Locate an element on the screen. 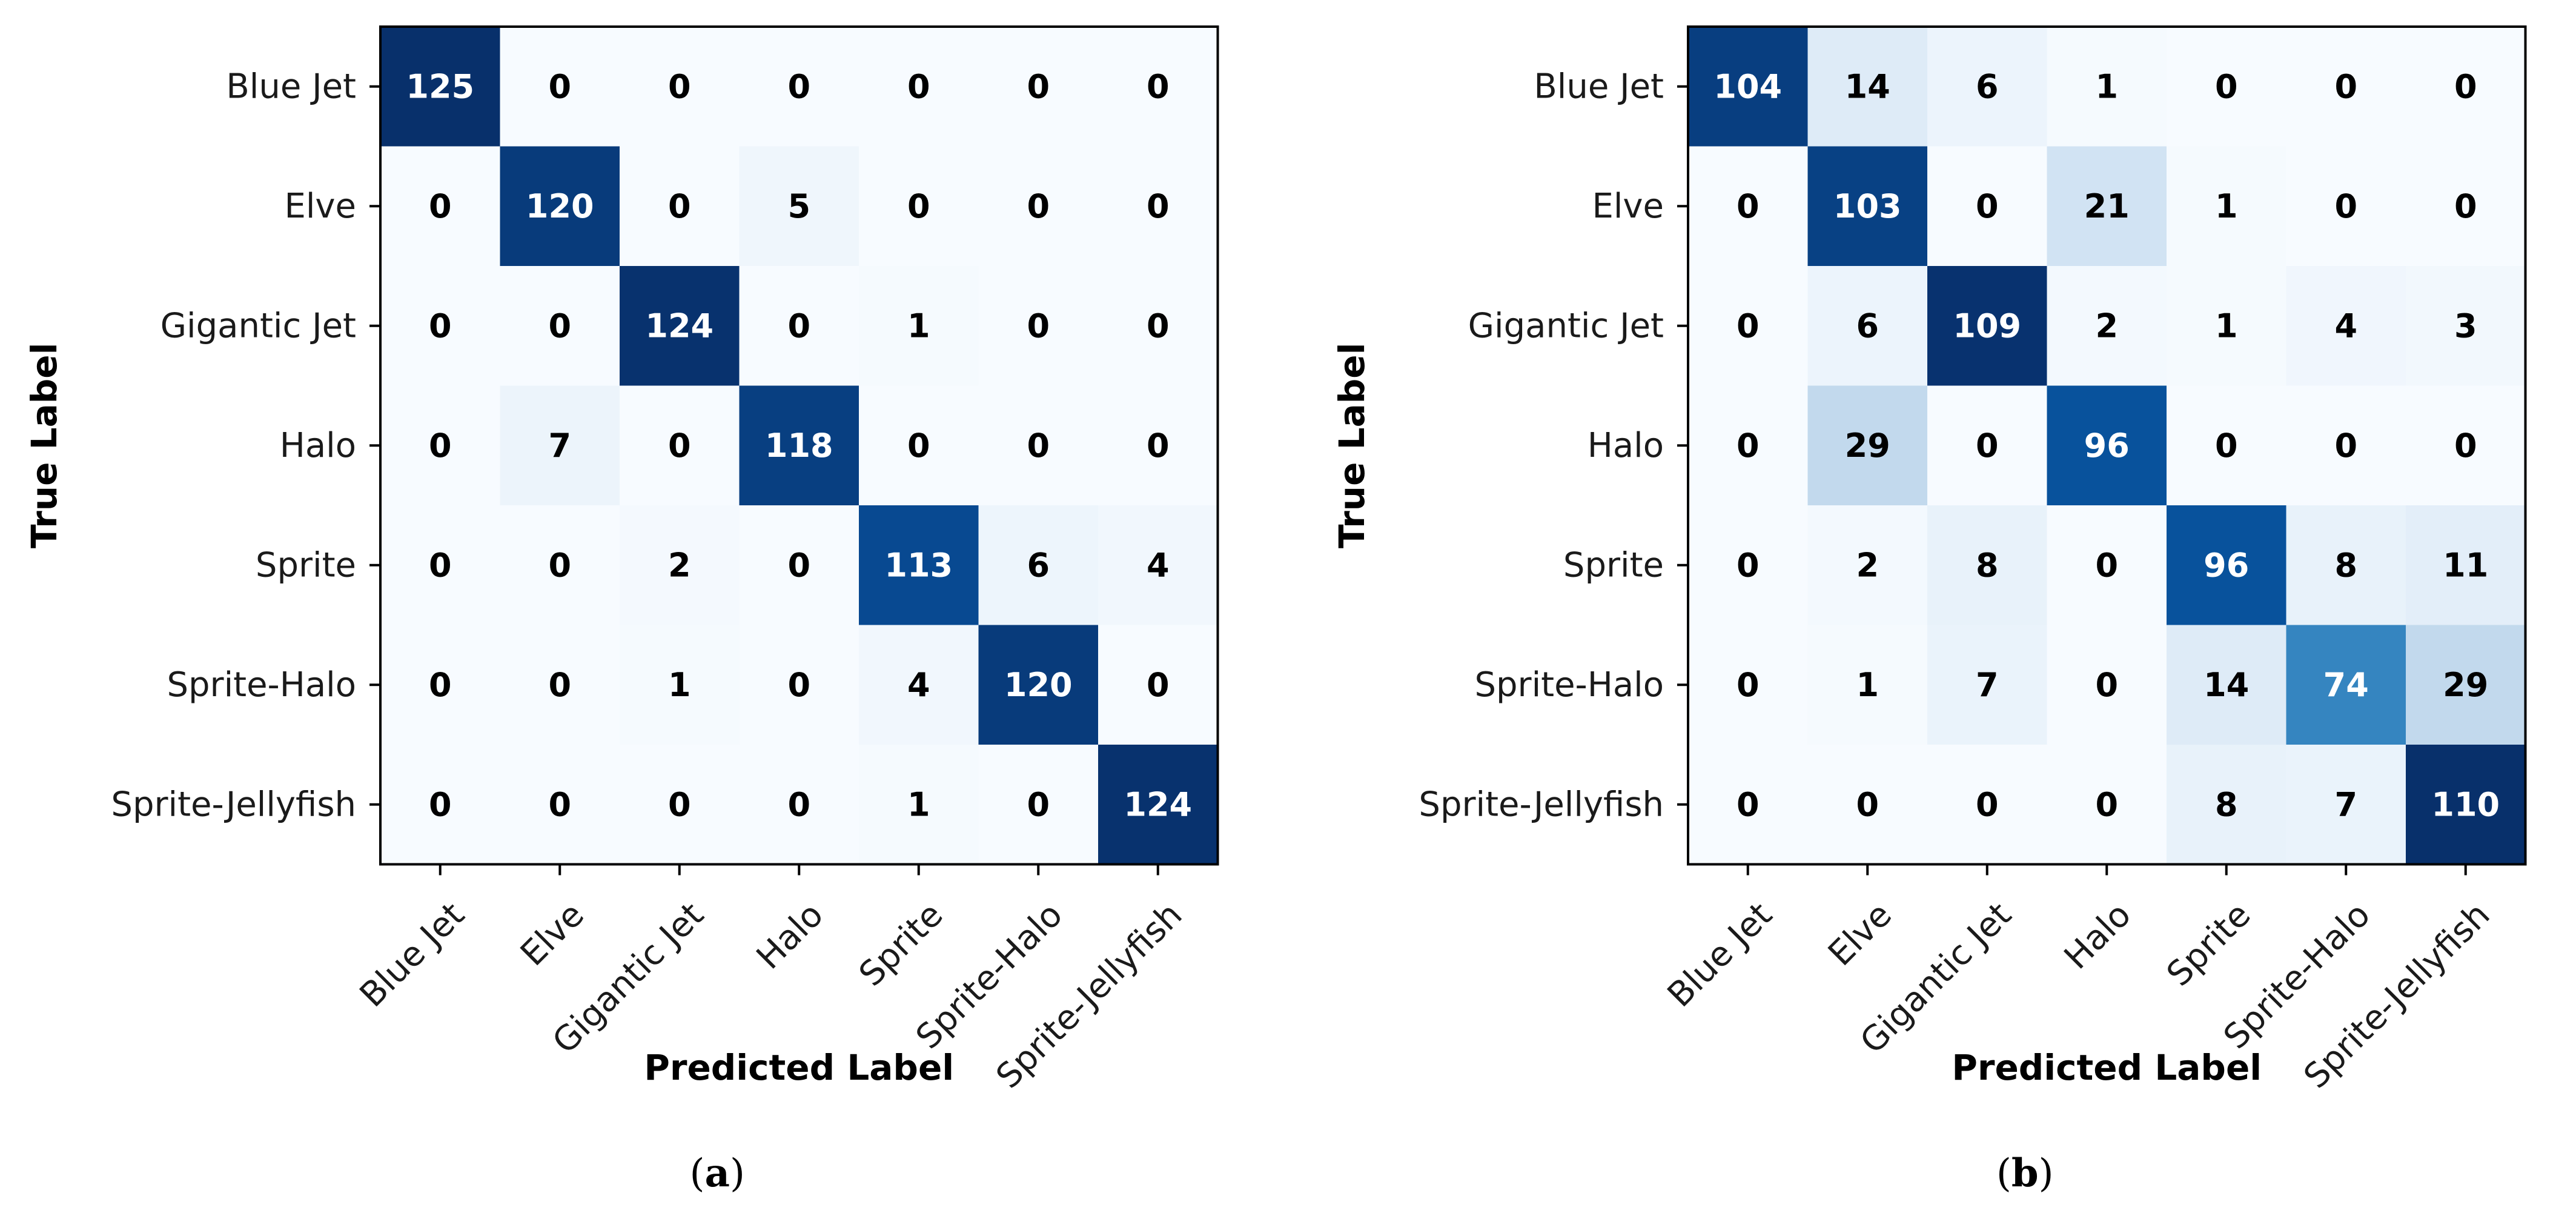 Image resolution: width=2576 pixels, height=1213 pixels. cell-value: 113 is located at coordinates (918, 565).